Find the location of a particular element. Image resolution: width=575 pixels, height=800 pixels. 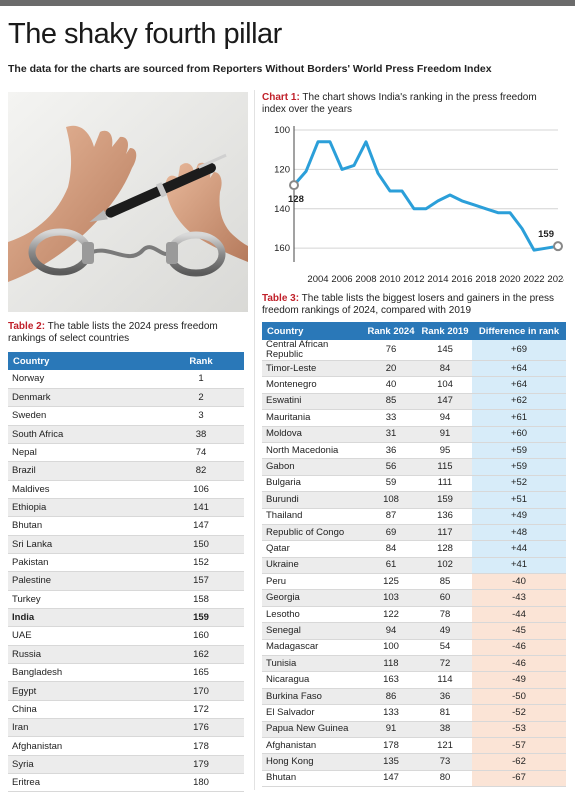

x-tick-label: 2008 is located at coordinates (365, 279).